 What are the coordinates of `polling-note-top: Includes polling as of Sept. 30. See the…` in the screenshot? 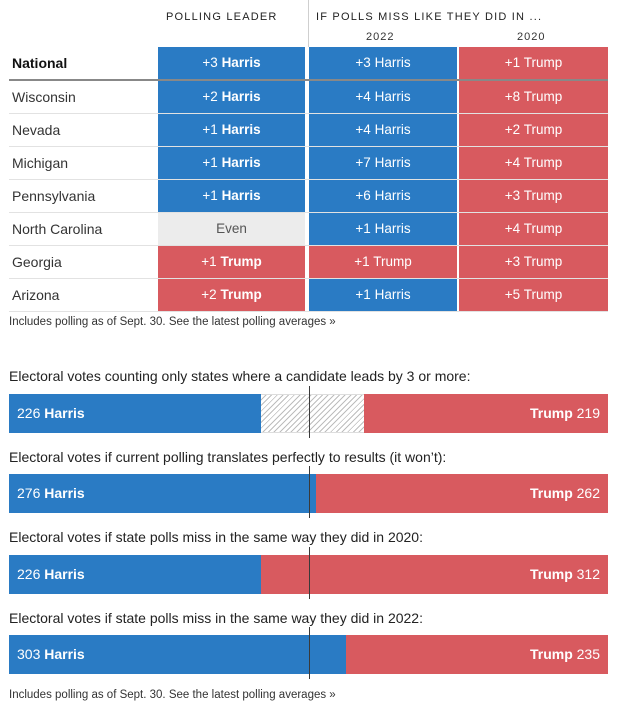 It's located at (172, 322).